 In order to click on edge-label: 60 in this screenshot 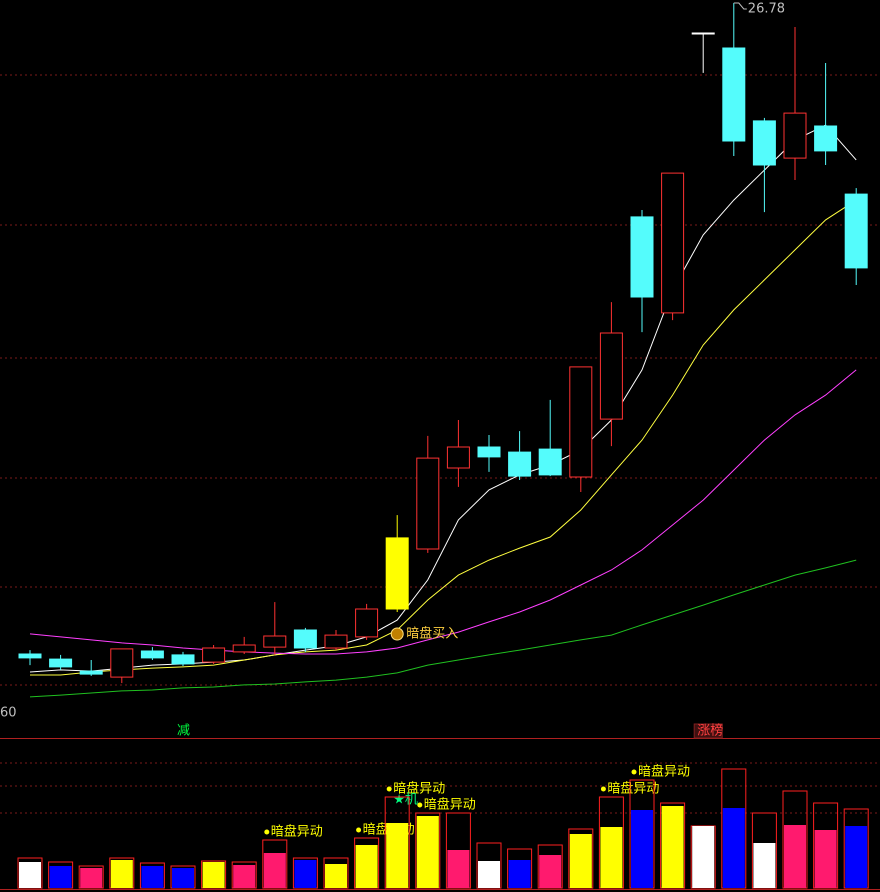, I will do `click(8, 713)`.